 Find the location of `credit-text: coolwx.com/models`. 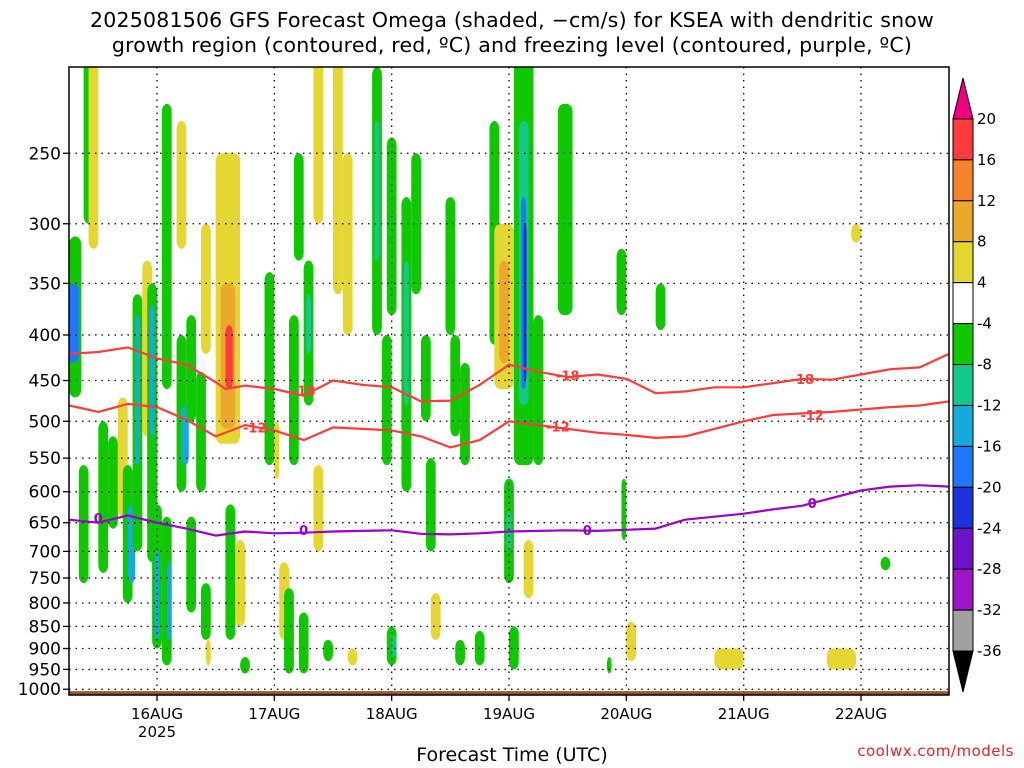

credit-text: coolwx.com/models is located at coordinates (935, 751).